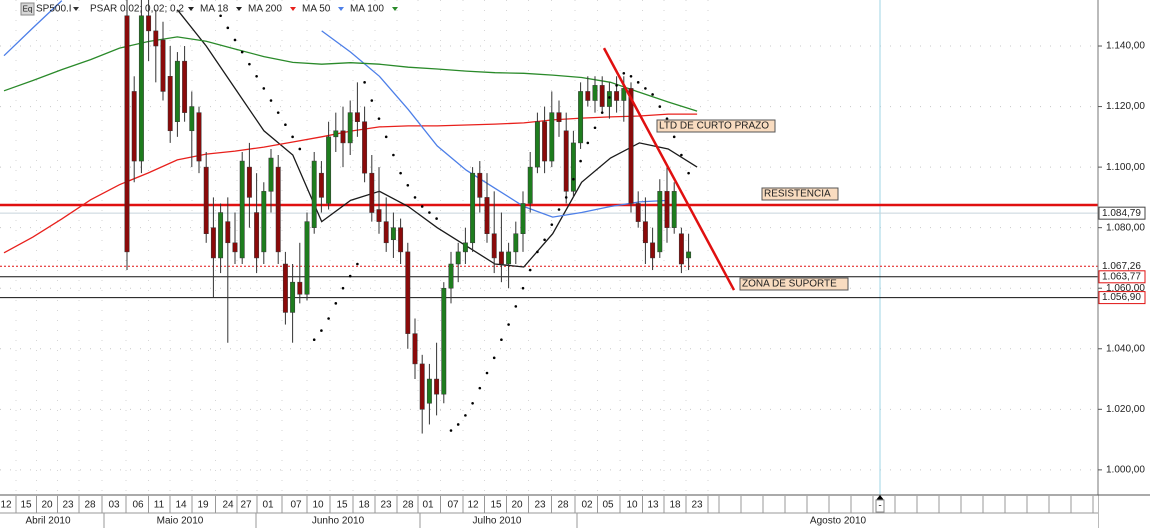 Image resolution: width=1150 pixels, height=528 pixels. Describe the element at coordinates (318, 505) in the screenshot. I see `x-tick-label: 10` at that location.